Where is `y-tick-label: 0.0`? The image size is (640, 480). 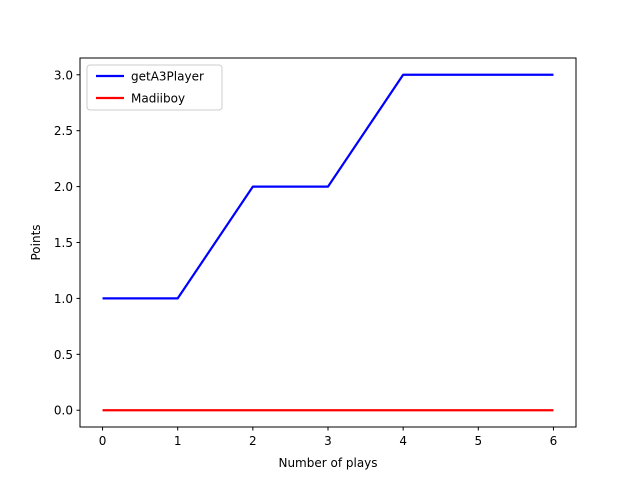 y-tick-label: 0.0 is located at coordinates (63, 411).